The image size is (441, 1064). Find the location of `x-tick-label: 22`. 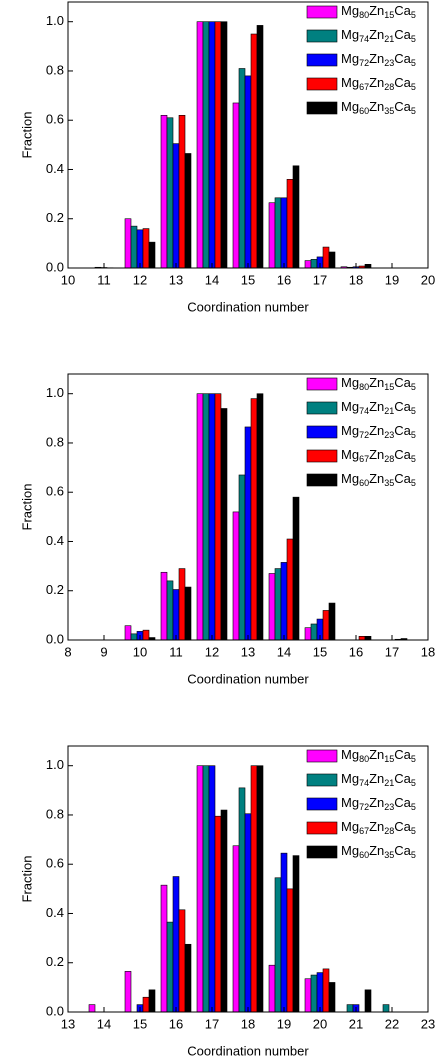

x-tick-label: 22 is located at coordinates (392, 1023).